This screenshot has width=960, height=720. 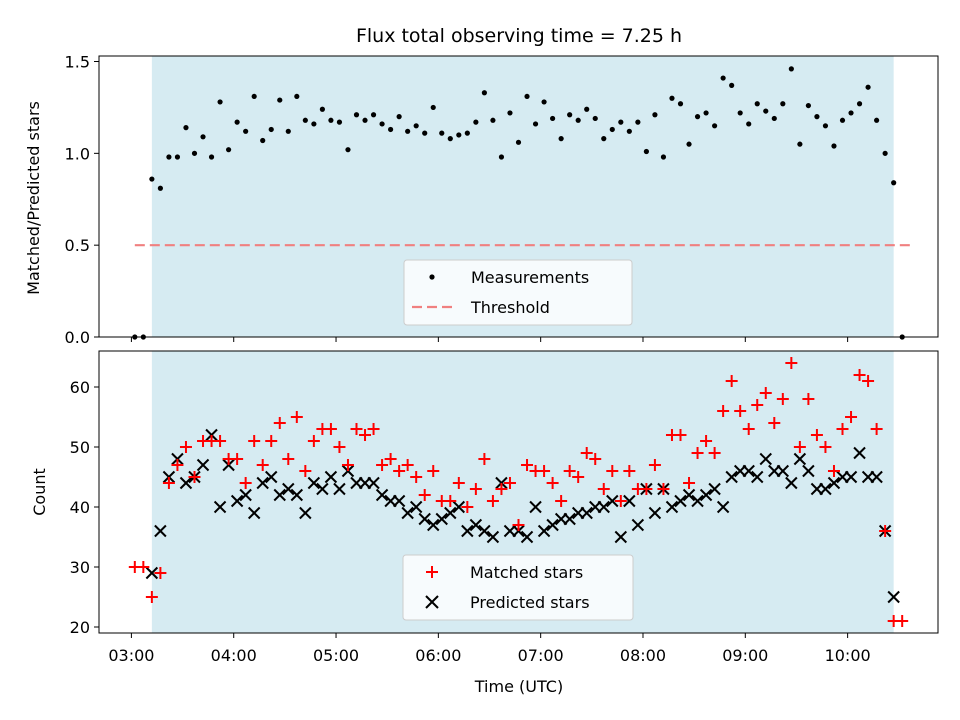 What do you see at coordinates (518, 587) in the screenshot?
I see `bottom-legend-box` at bounding box center [518, 587].